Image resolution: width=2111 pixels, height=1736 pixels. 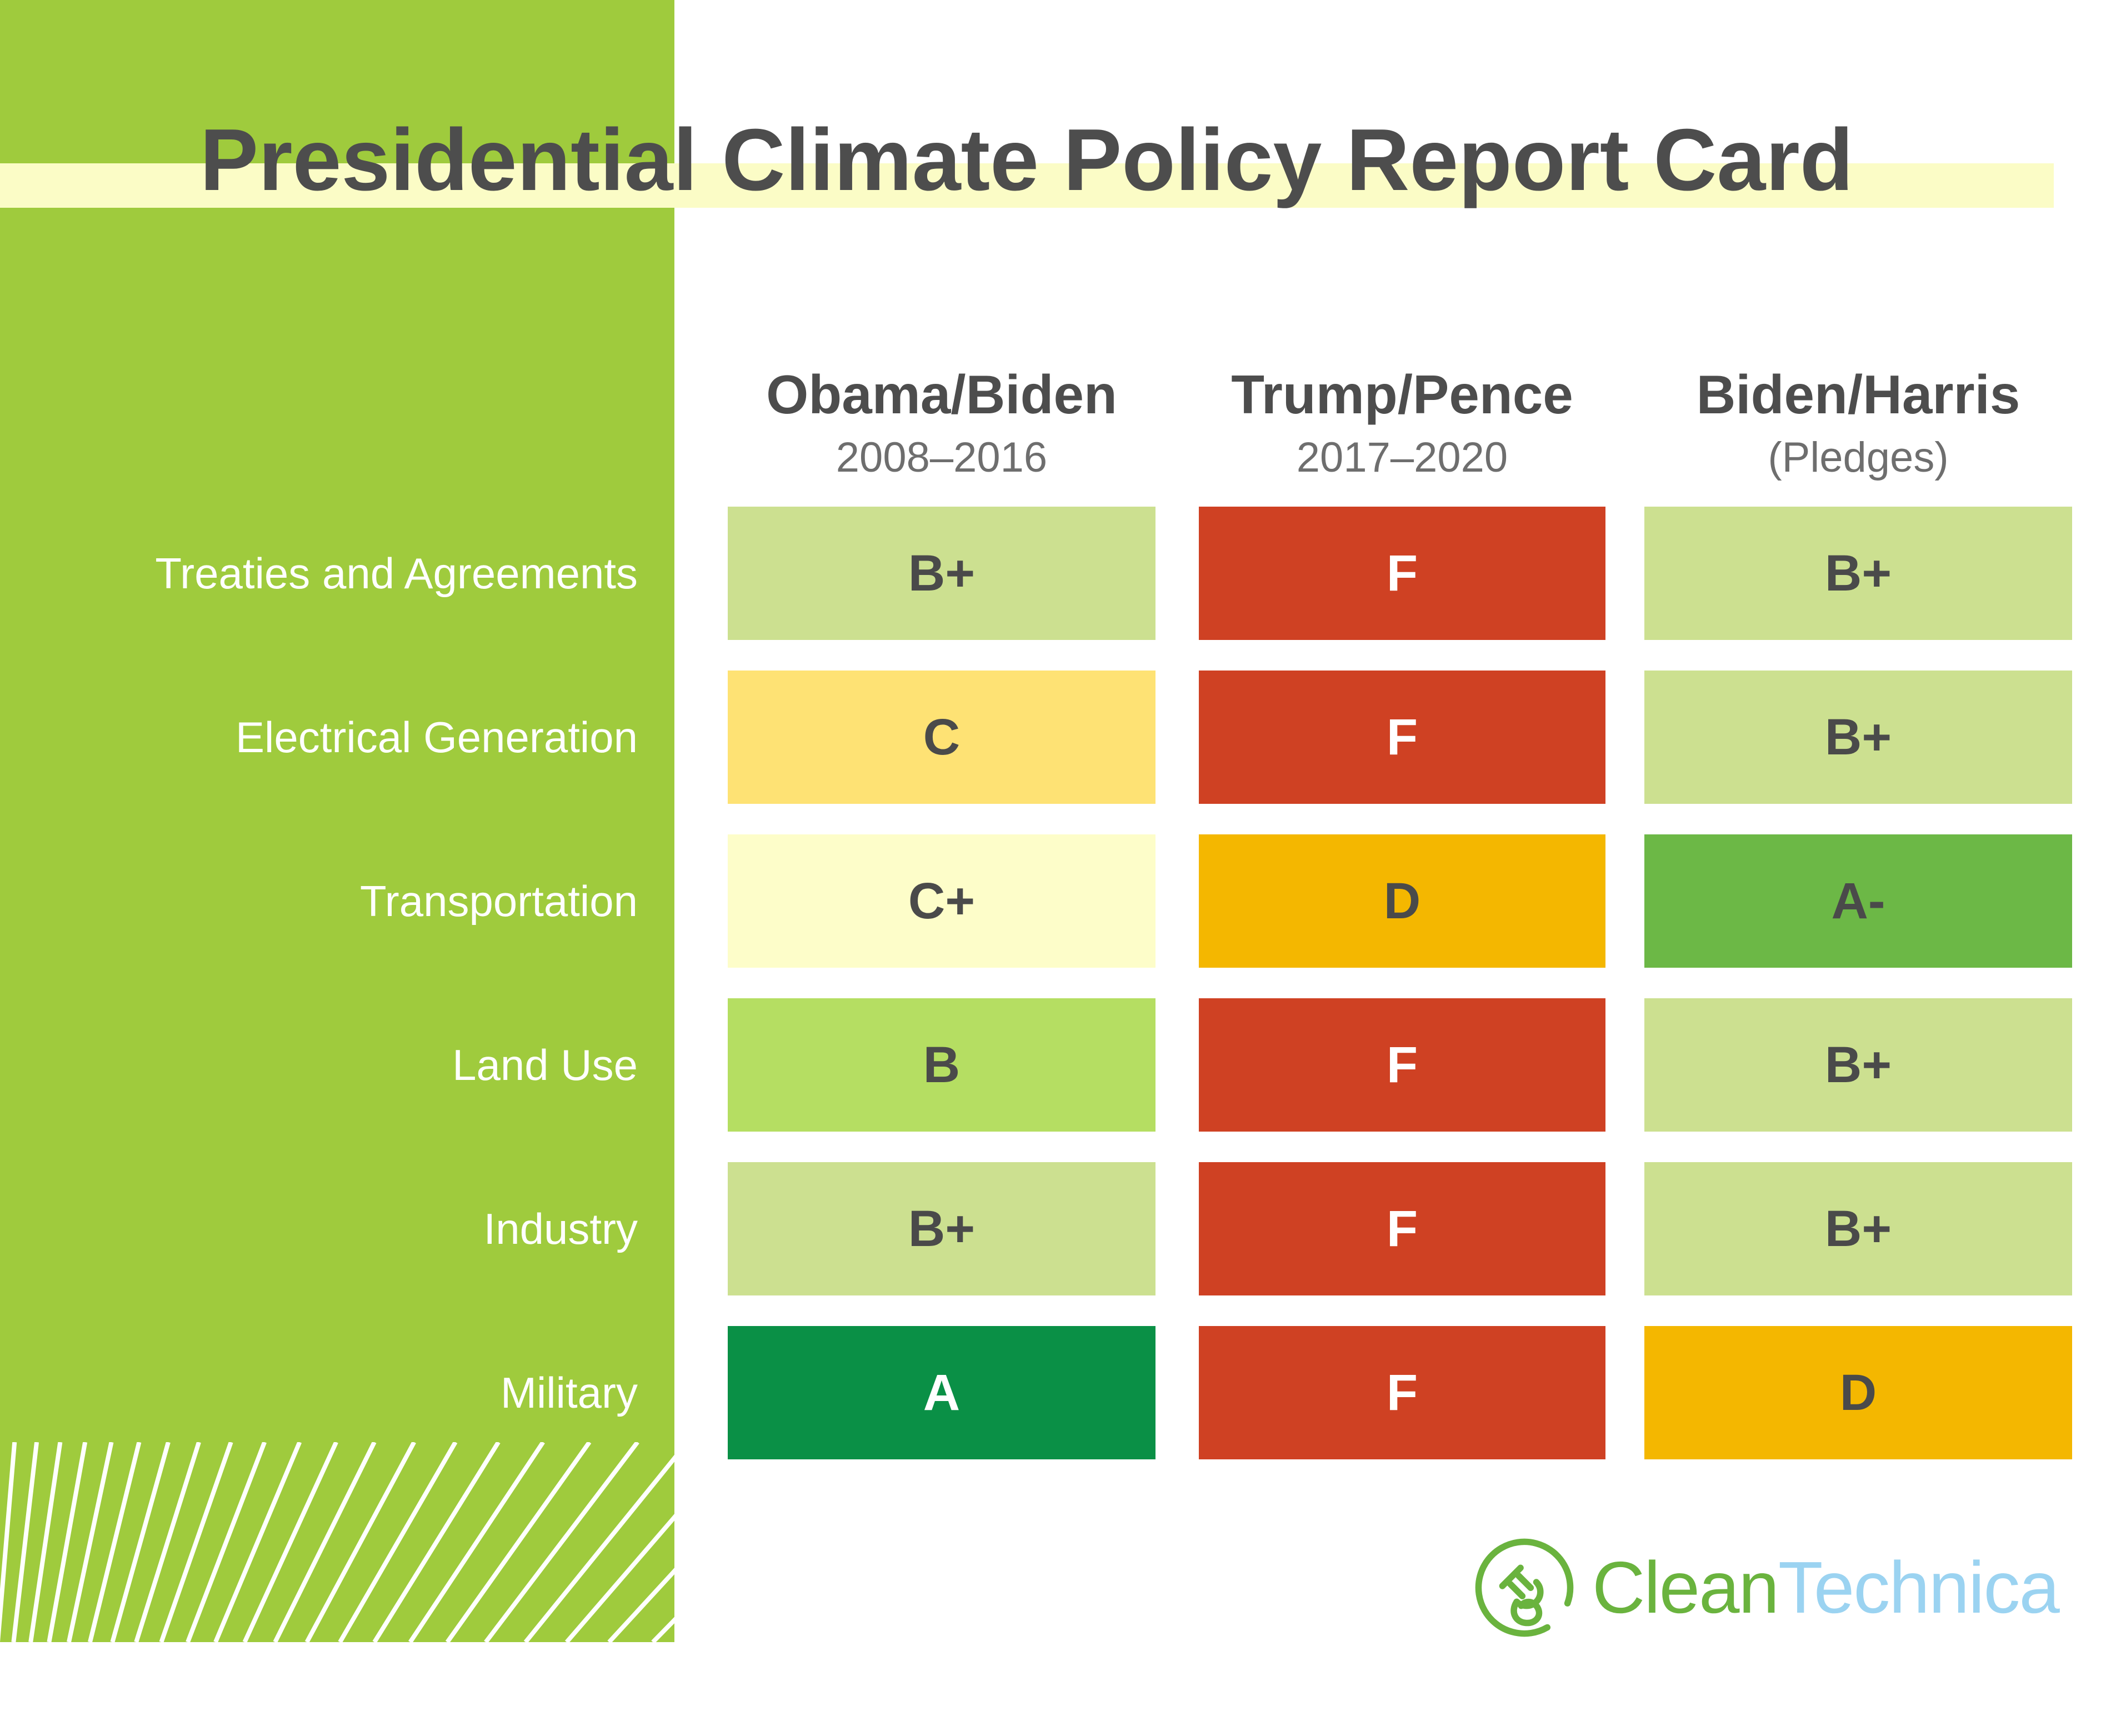 What do you see at coordinates (498, 901) in the screenshot?
I see `row-label-transportation: Transportation` at bounding box center [498, 901].